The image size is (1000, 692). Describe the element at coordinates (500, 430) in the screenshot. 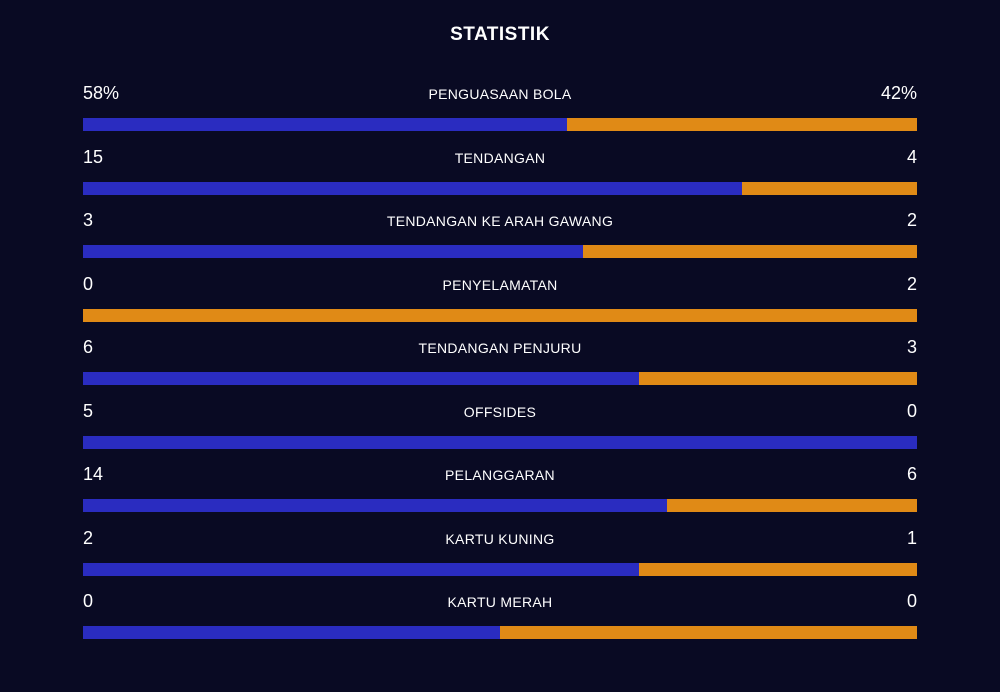

I see `stat-row: 5 OFFSIDES 0` at that location.